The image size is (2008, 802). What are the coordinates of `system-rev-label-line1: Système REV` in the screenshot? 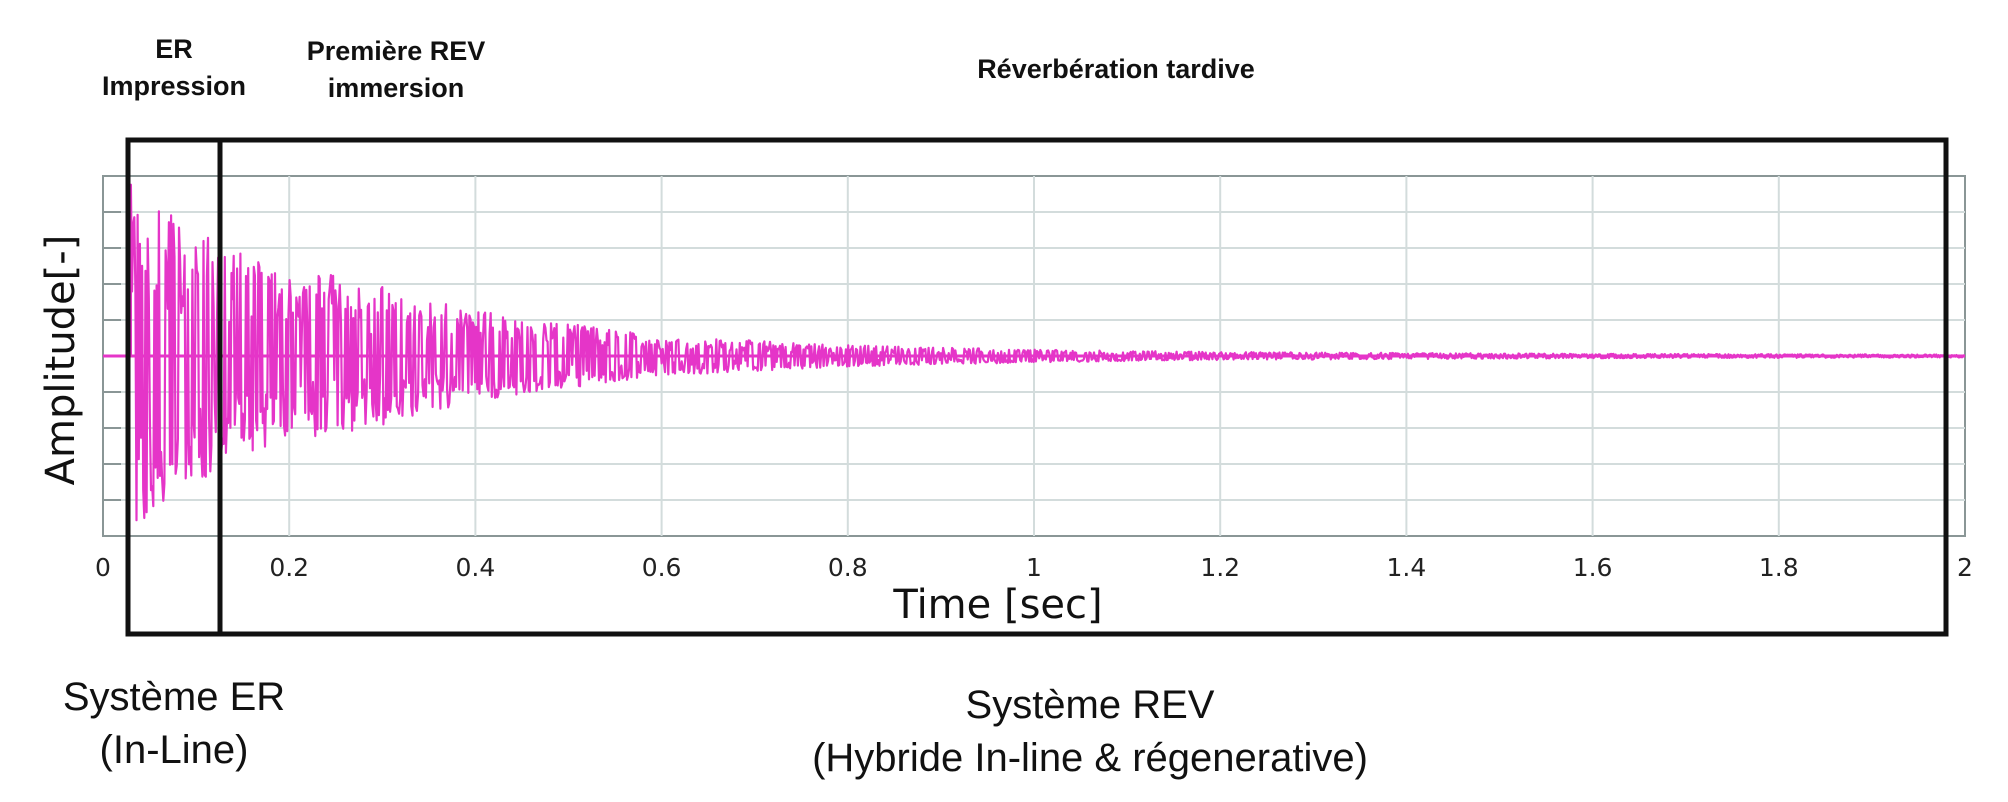 It's located at (1090, 705).